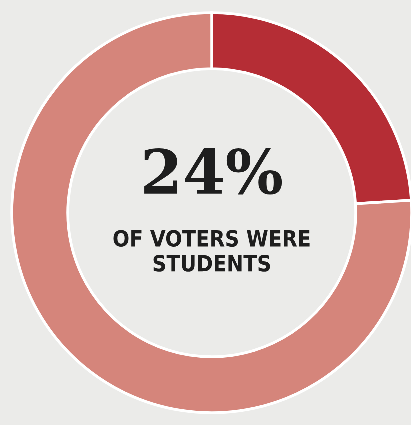 This screenshot has height=425, width=411. Describe the element at coordinates (212, 251) in the screenshot. I see `text: OF VOTERS WERE STUDENTS` at that location.